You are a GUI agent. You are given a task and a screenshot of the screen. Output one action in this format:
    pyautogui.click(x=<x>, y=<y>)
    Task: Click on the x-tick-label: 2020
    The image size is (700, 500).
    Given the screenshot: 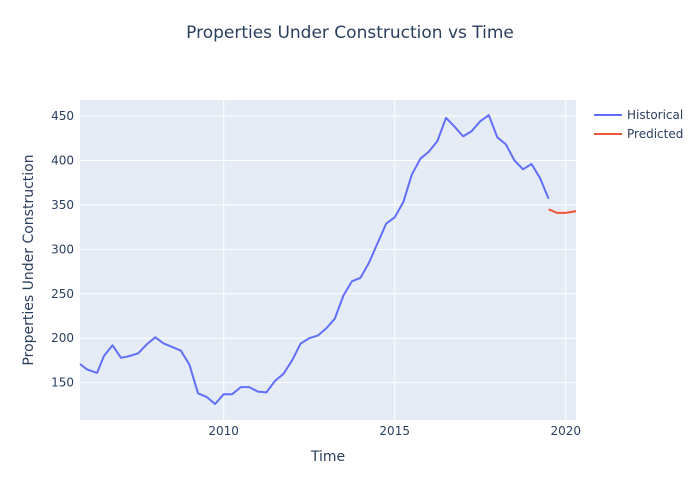 What is the action you would take?
    pyautogui.click(x=565, y=431)
    